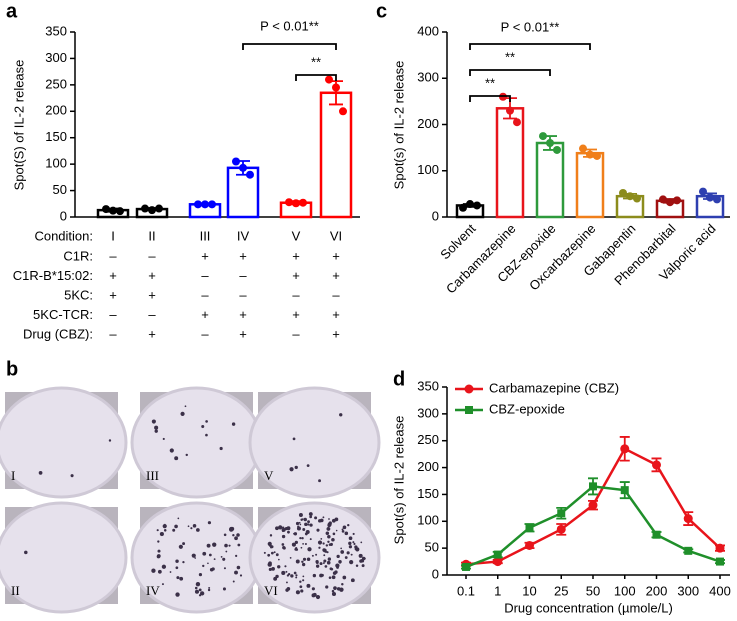  I want to click on row-label: 5KC-TCR:, so click(63, 314).